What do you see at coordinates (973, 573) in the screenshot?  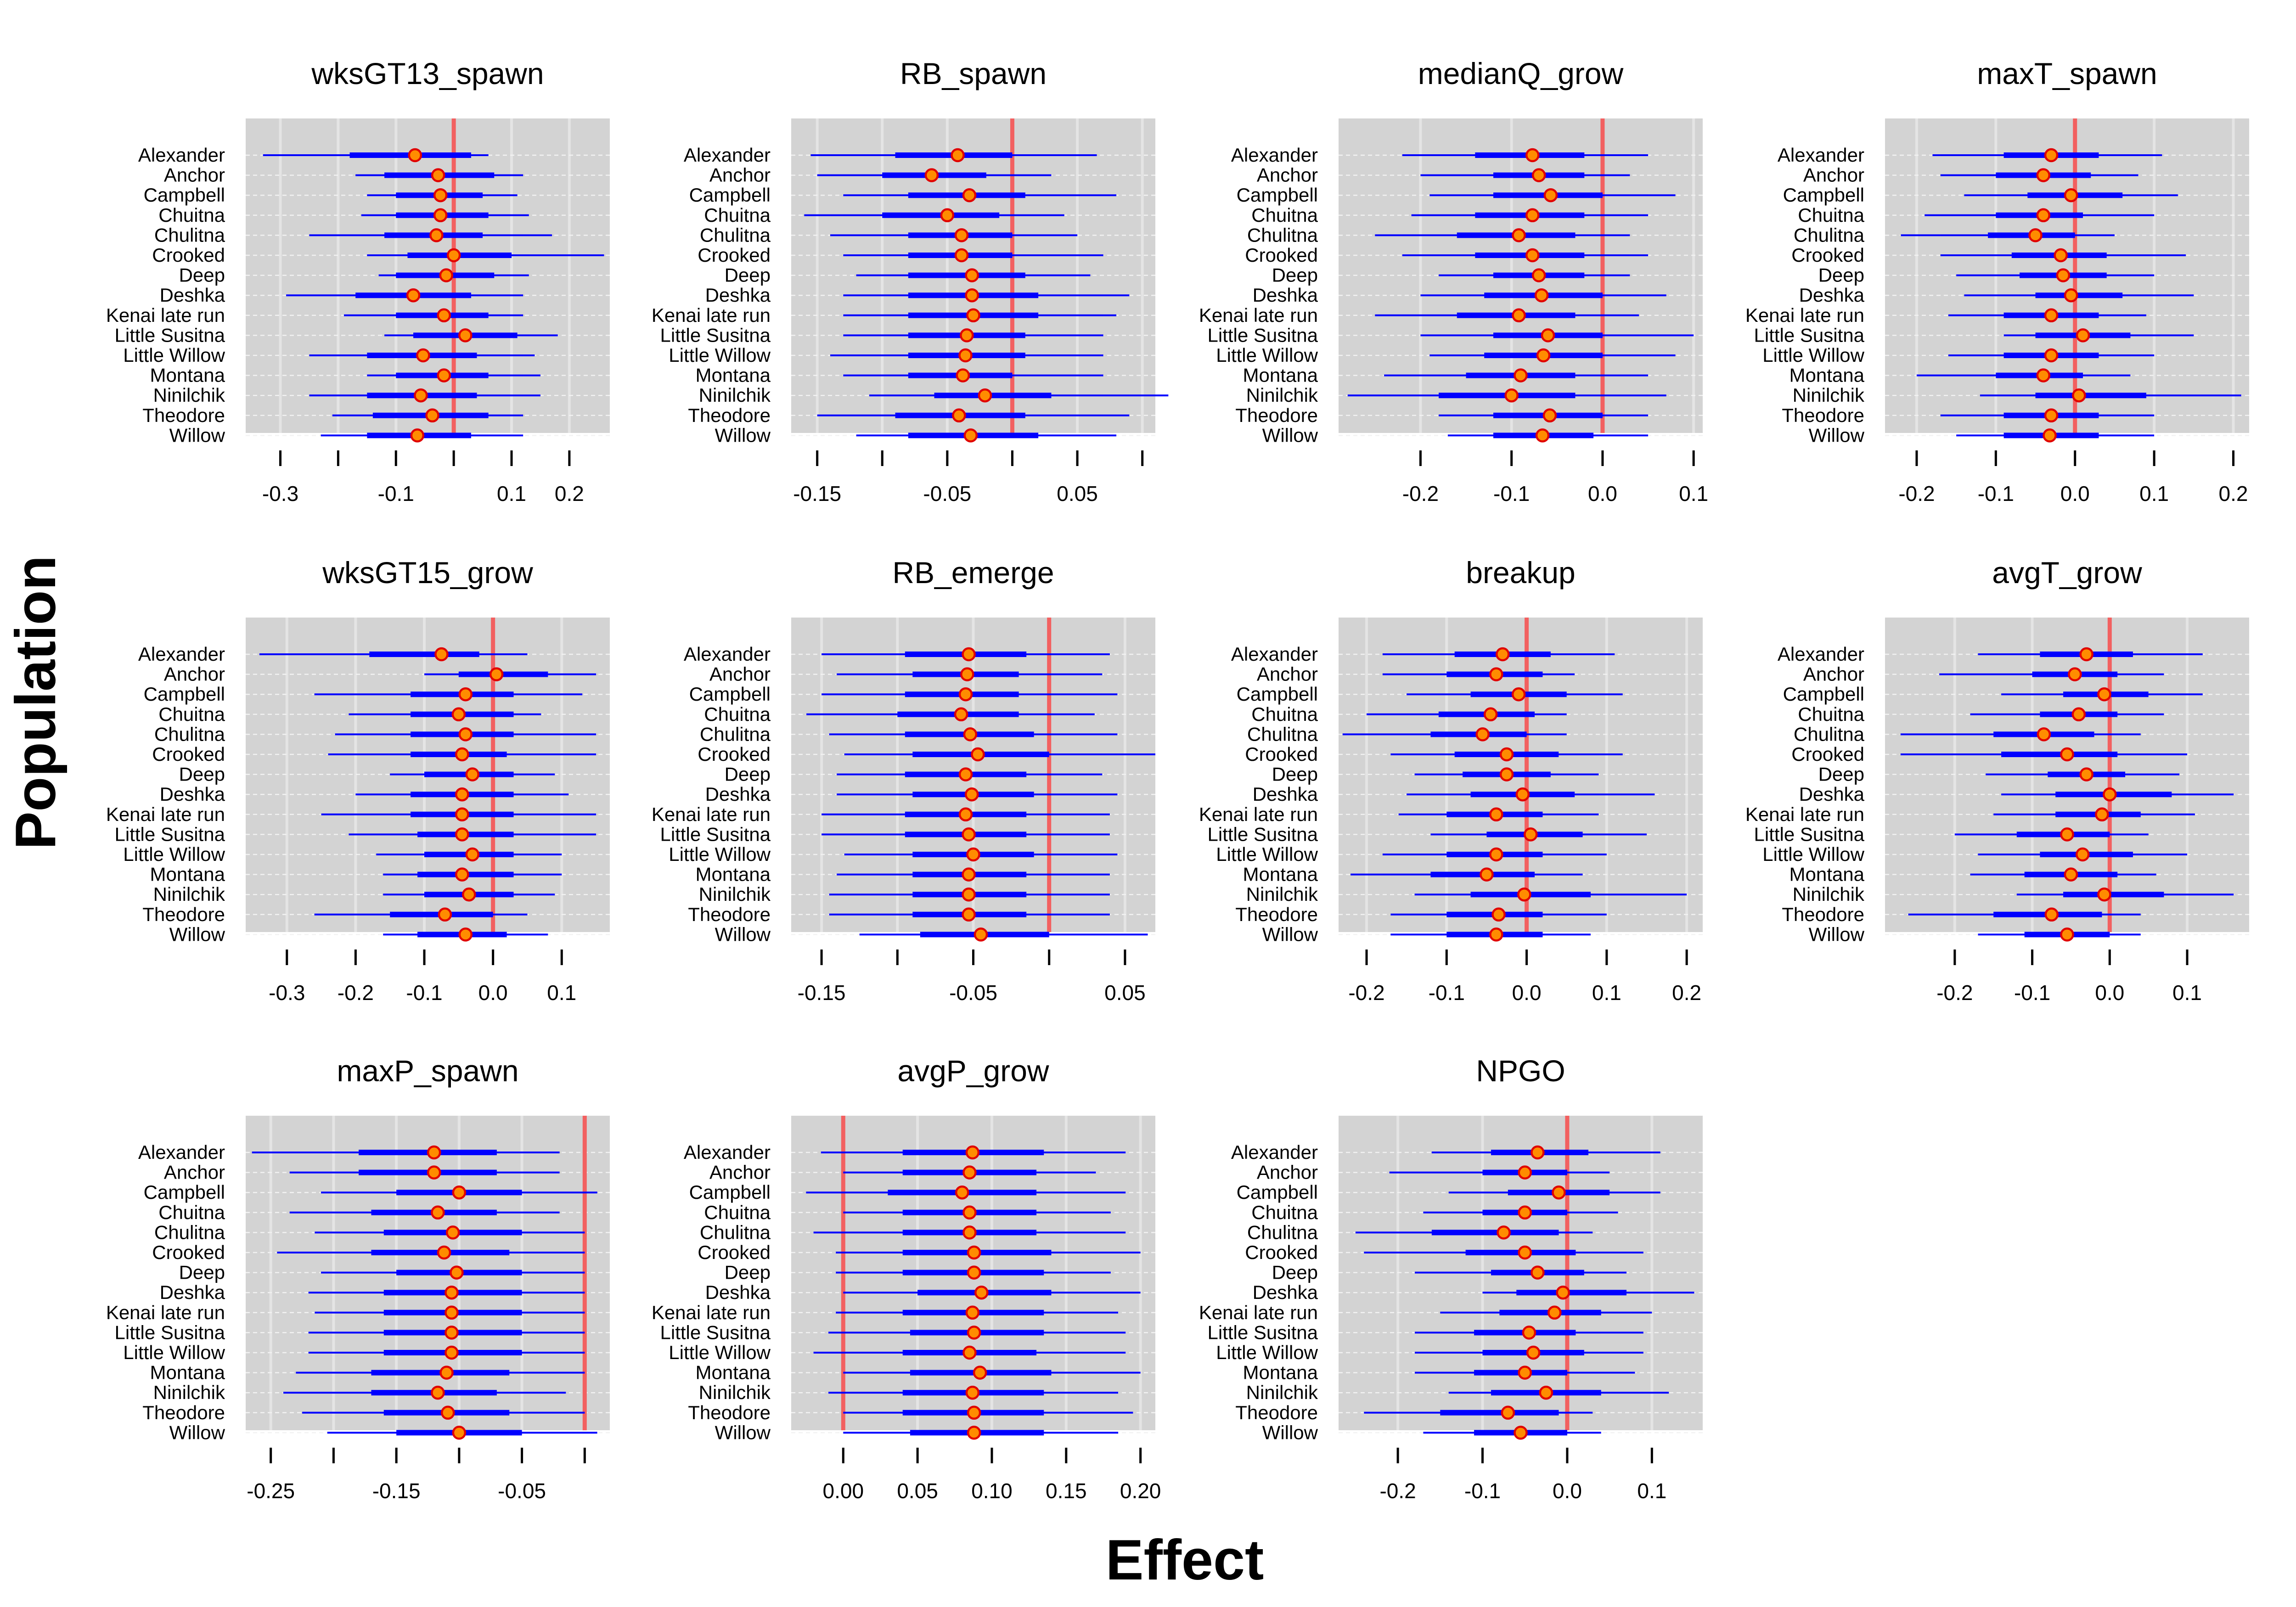 I see `panel-title: RB_emerge` at bounding box center [973, 573].